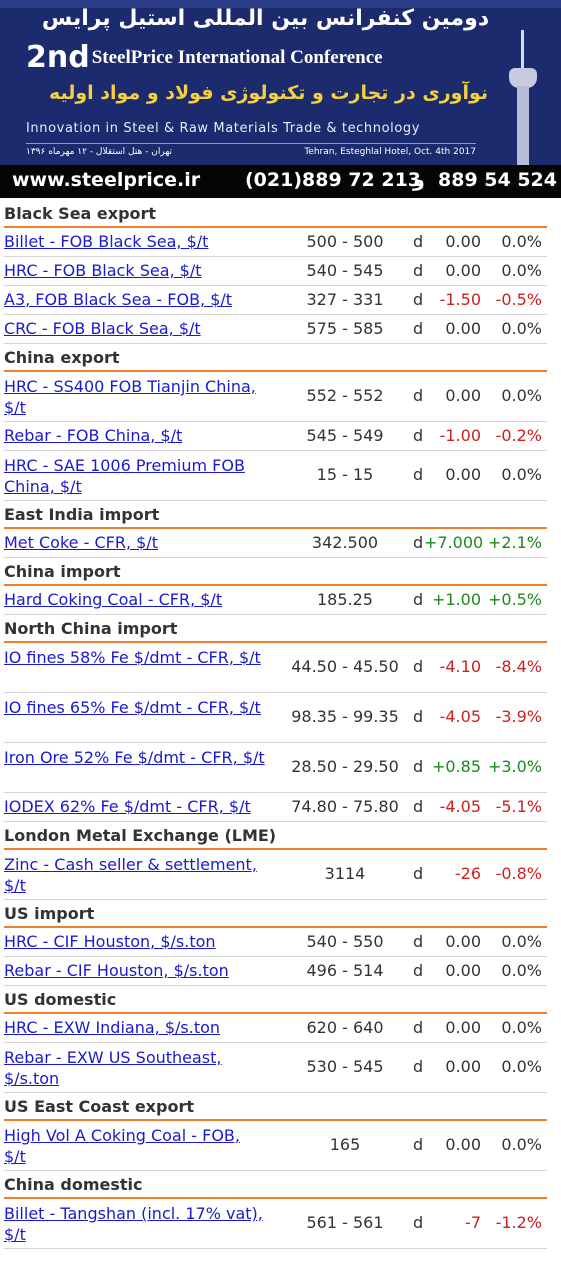 The image size is (561, 1280). I want to click on product-link: HRC - FOB Black Sea, $/t, so click(103, 270).